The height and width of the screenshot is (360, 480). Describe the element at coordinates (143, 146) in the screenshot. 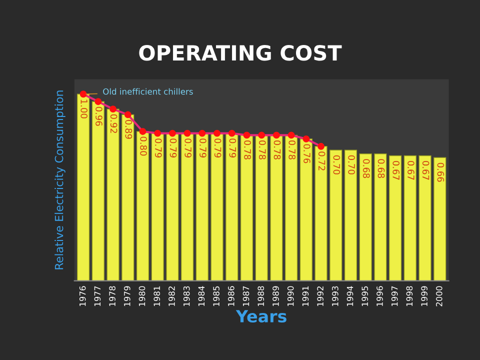

I see `data-label: 0.80` at that location.